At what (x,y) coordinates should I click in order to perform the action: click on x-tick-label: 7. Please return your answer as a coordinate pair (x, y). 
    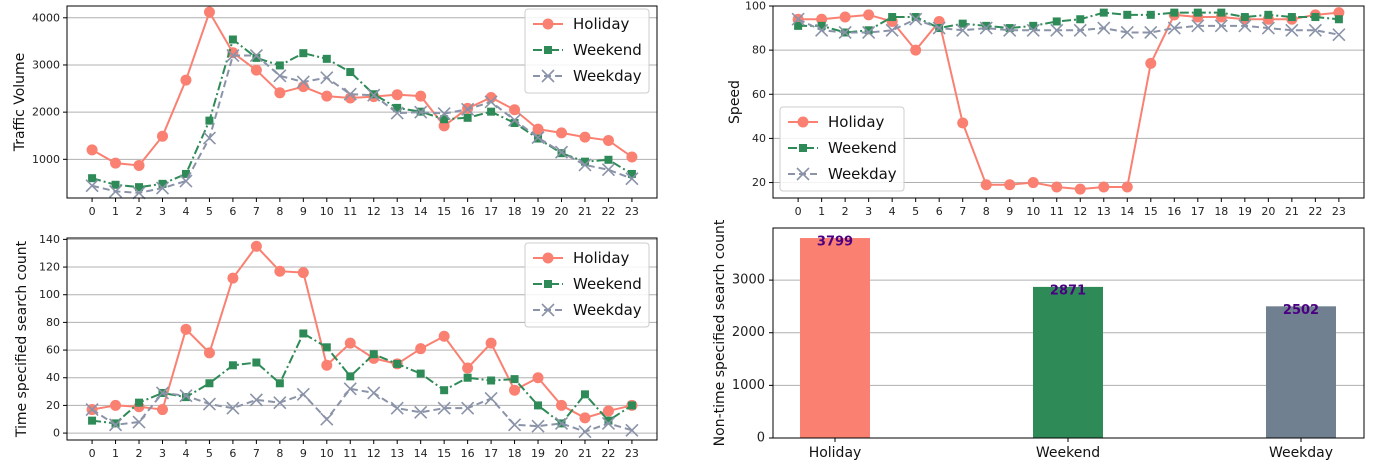
    Looking at the image, I should click on (256, 211).